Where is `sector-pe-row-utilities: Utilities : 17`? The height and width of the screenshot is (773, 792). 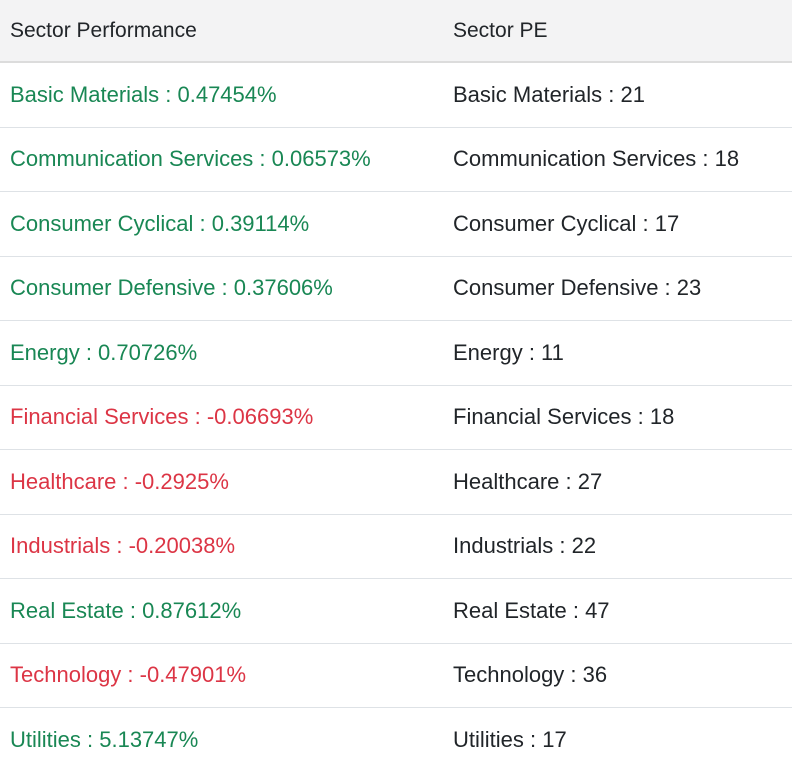 sector-pe-row-utilities: Utilities : 17 is located at coordinates (510, 740).